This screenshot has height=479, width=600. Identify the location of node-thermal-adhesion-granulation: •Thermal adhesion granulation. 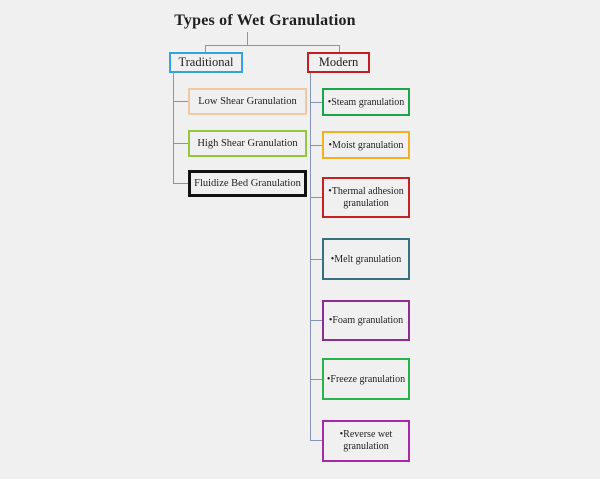
(366, 197).